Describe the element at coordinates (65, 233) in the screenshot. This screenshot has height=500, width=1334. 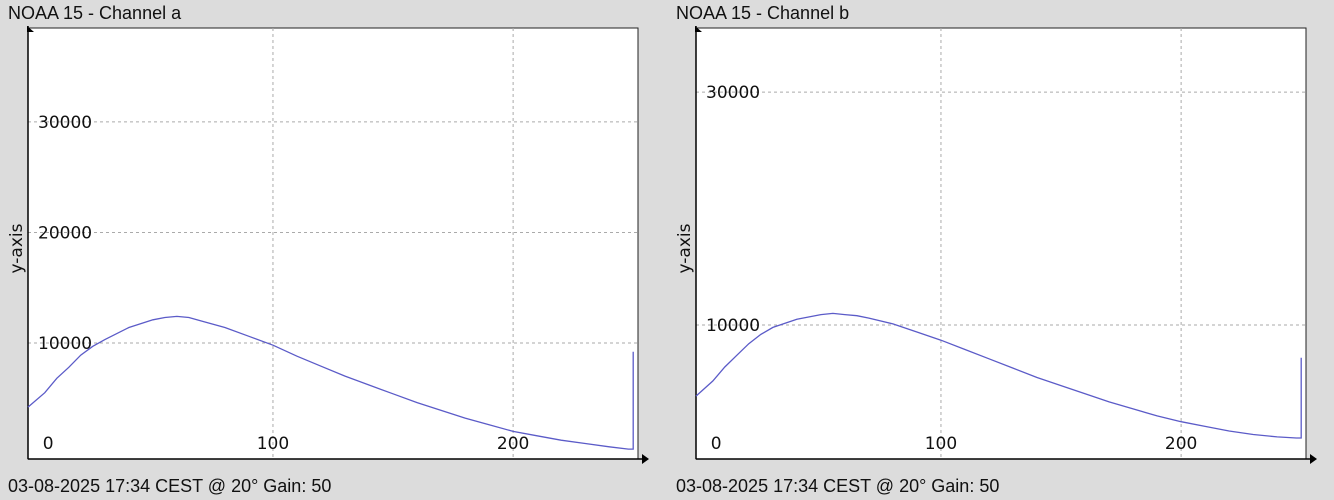
I see `y-tick-label: 20000` at that location.